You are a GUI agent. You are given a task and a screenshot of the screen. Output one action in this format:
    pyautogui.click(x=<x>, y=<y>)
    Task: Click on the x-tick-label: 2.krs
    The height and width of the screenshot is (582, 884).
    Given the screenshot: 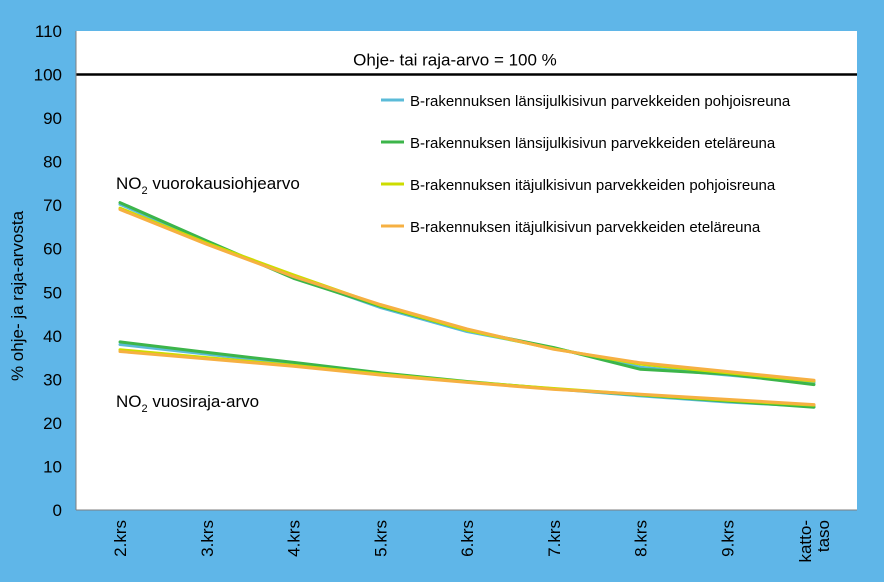 What is the action you would take?
    pyautogui.click(x=120, y=538)
    